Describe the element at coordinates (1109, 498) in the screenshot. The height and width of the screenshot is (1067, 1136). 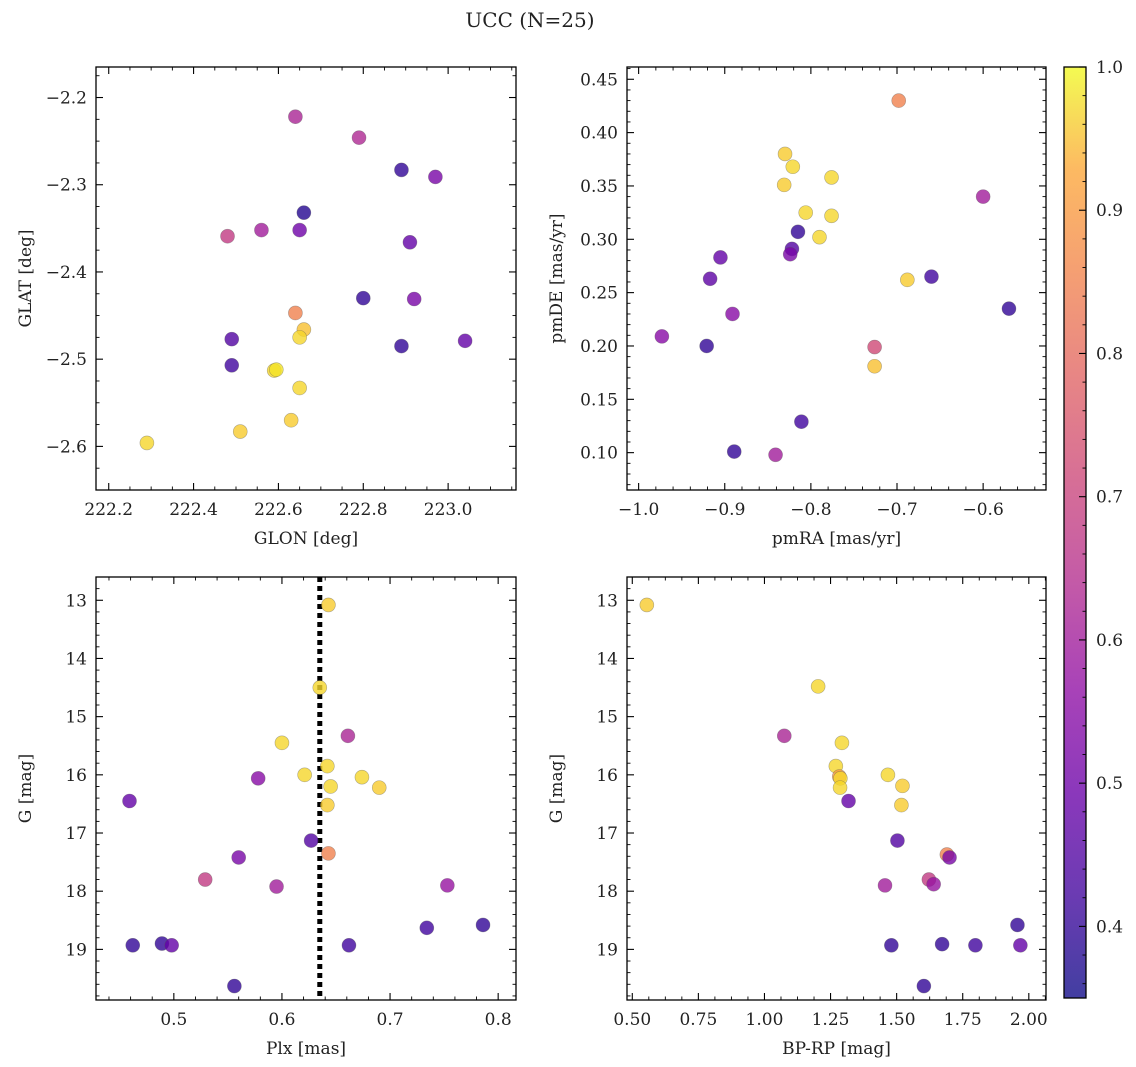
I see `colorbar-tick-label: 0.7` at that location.